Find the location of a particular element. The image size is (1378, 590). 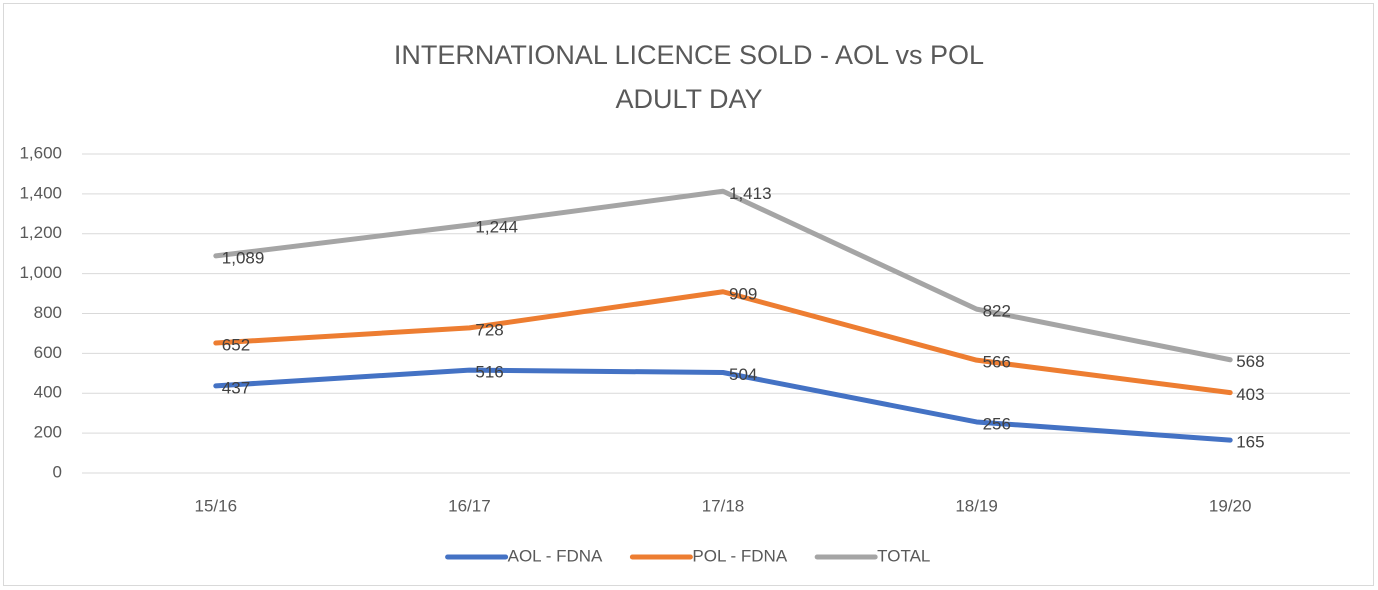

x-tick-label: 17/18 is located at coordinates (723, 505).